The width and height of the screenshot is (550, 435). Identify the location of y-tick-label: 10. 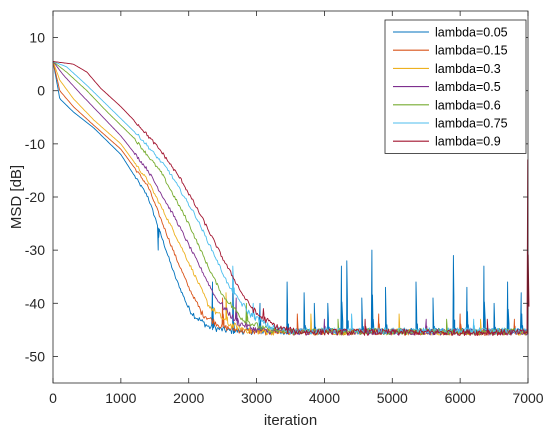
(37, 38).